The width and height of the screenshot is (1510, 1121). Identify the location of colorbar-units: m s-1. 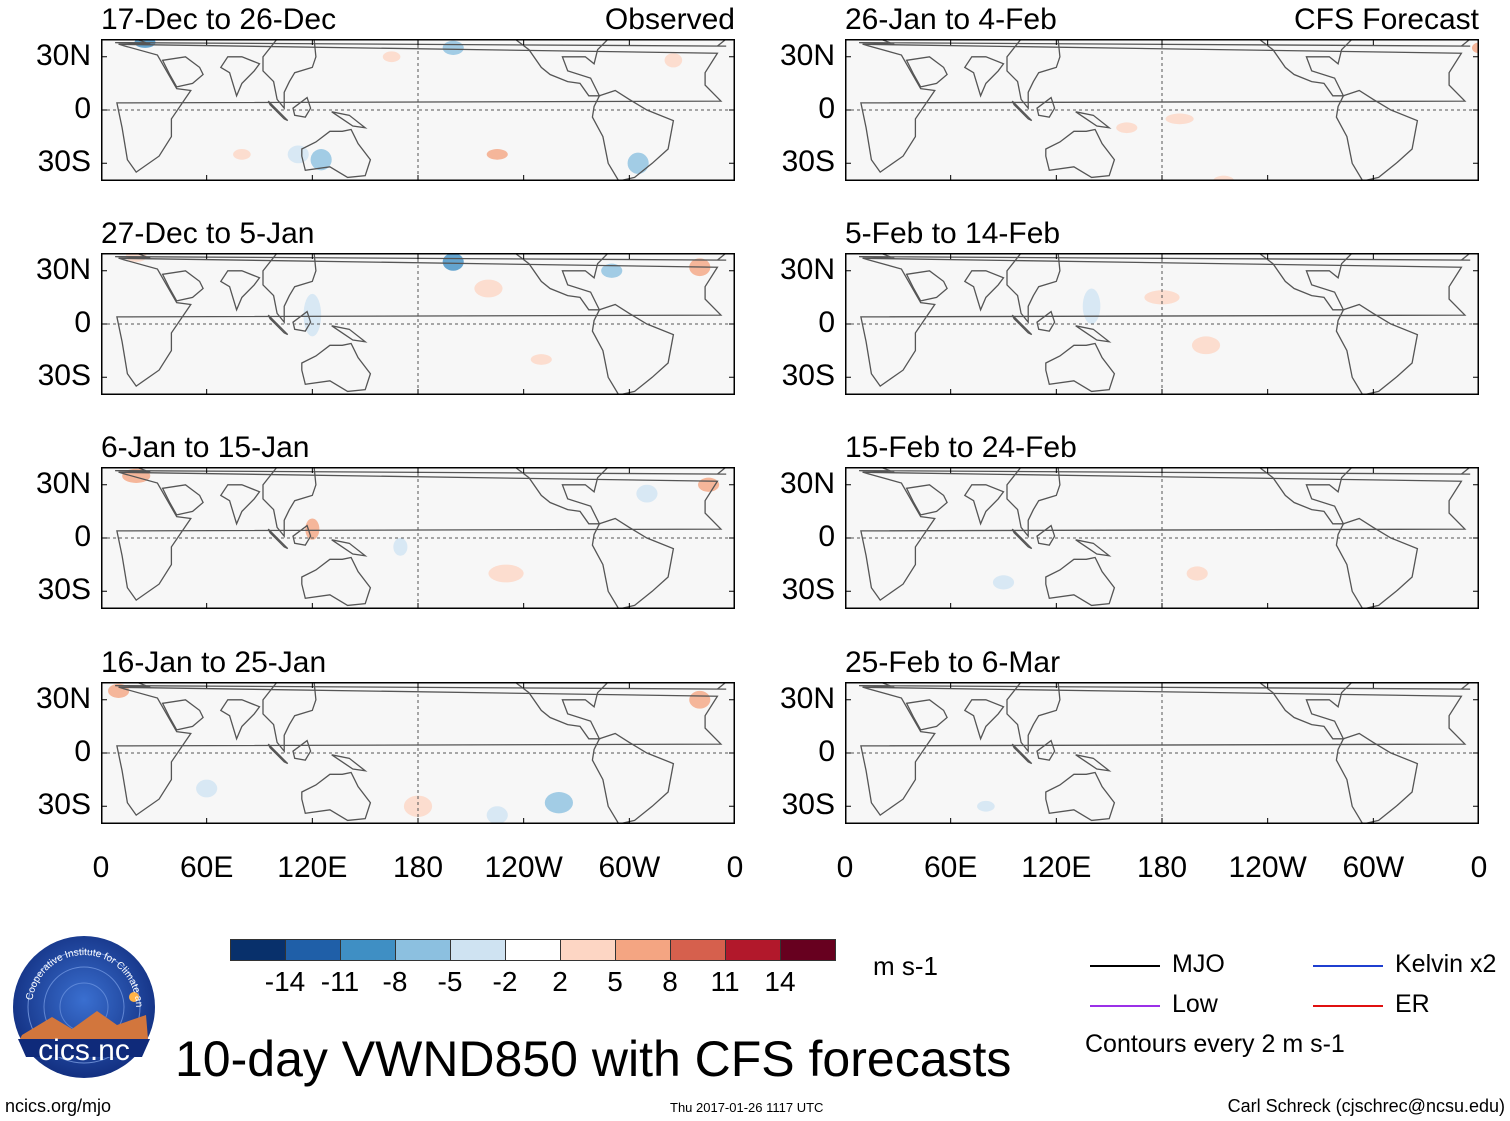
(905, 966).